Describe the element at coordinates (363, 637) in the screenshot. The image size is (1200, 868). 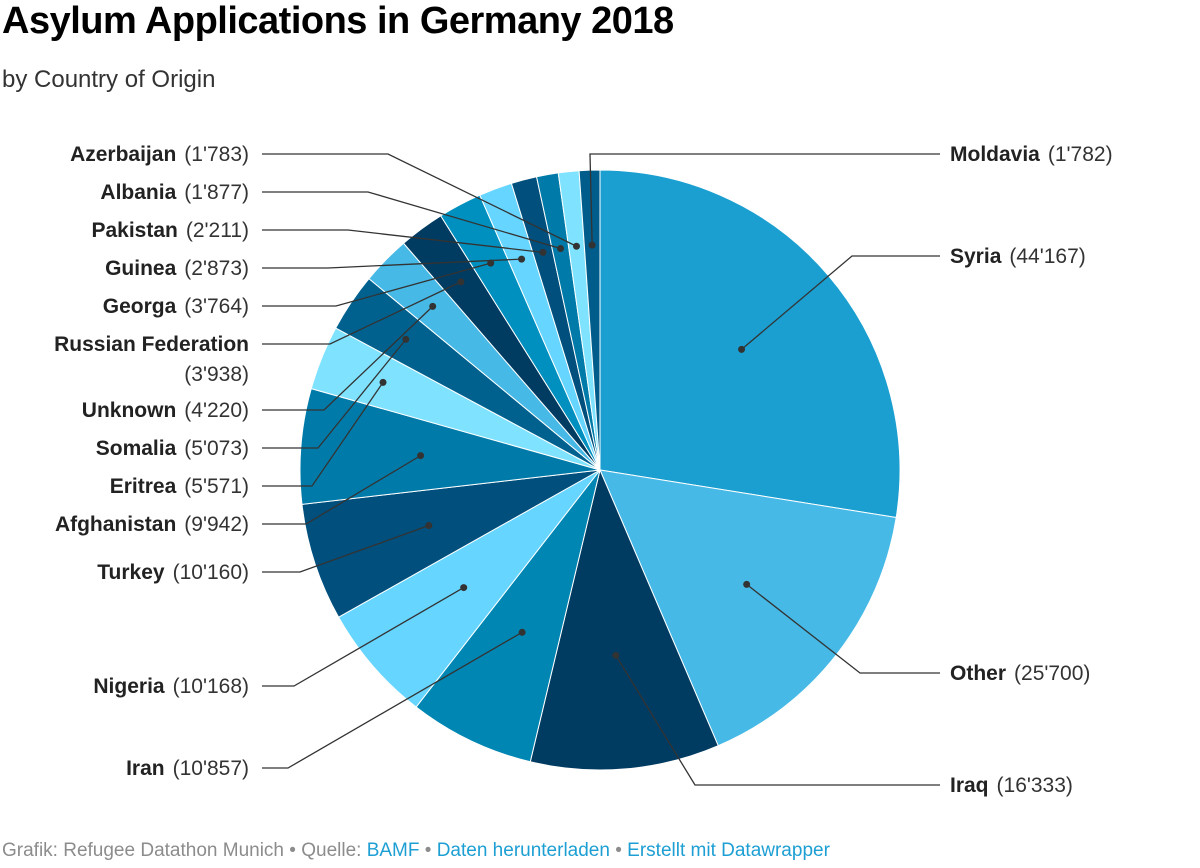
I see `leader-line-nigeria` at that location.